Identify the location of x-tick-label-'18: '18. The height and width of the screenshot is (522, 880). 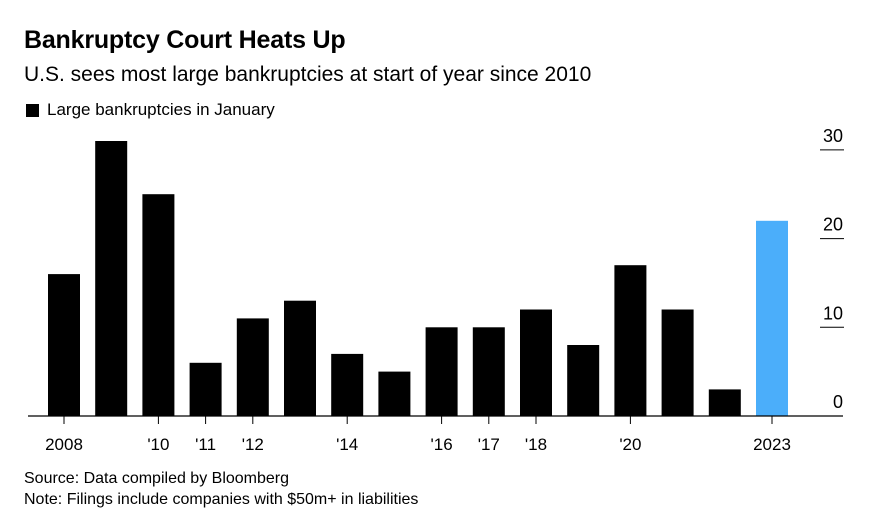
(536, 444).